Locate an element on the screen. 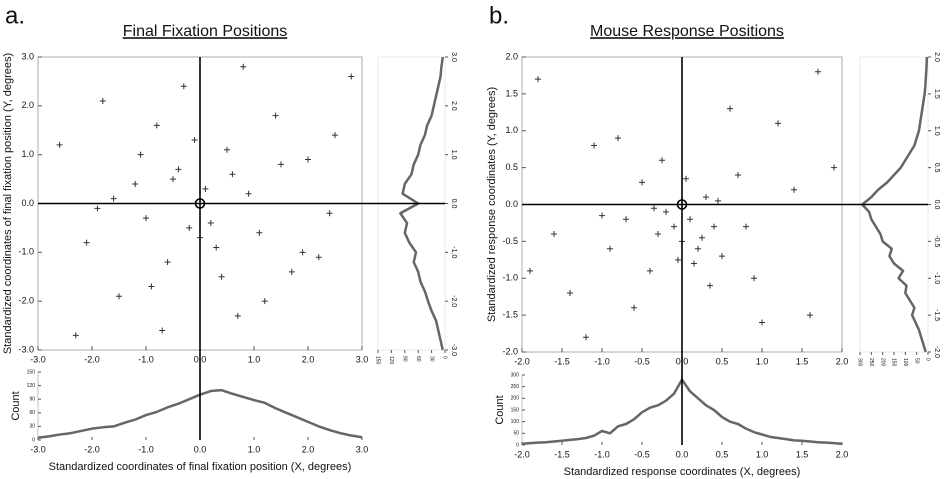 Image resolution: width=948 pixels, height=479 pixels. x-tick-label: -3.0 is located at coordinates (38, 449).